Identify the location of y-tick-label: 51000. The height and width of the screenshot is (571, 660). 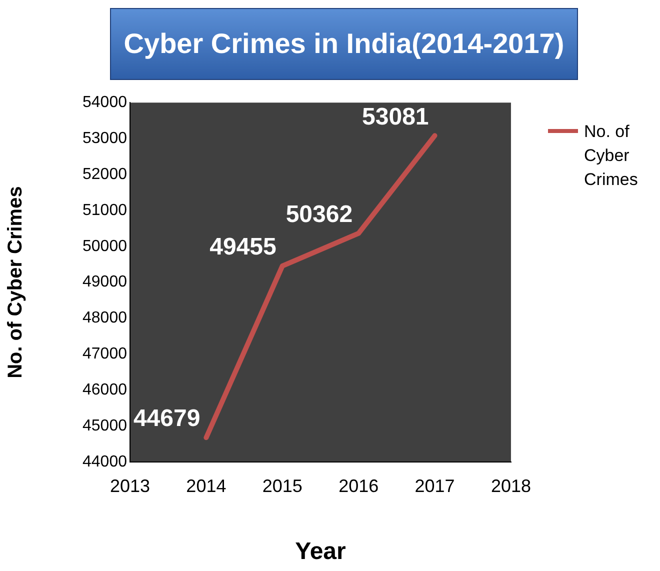
(105, 210).